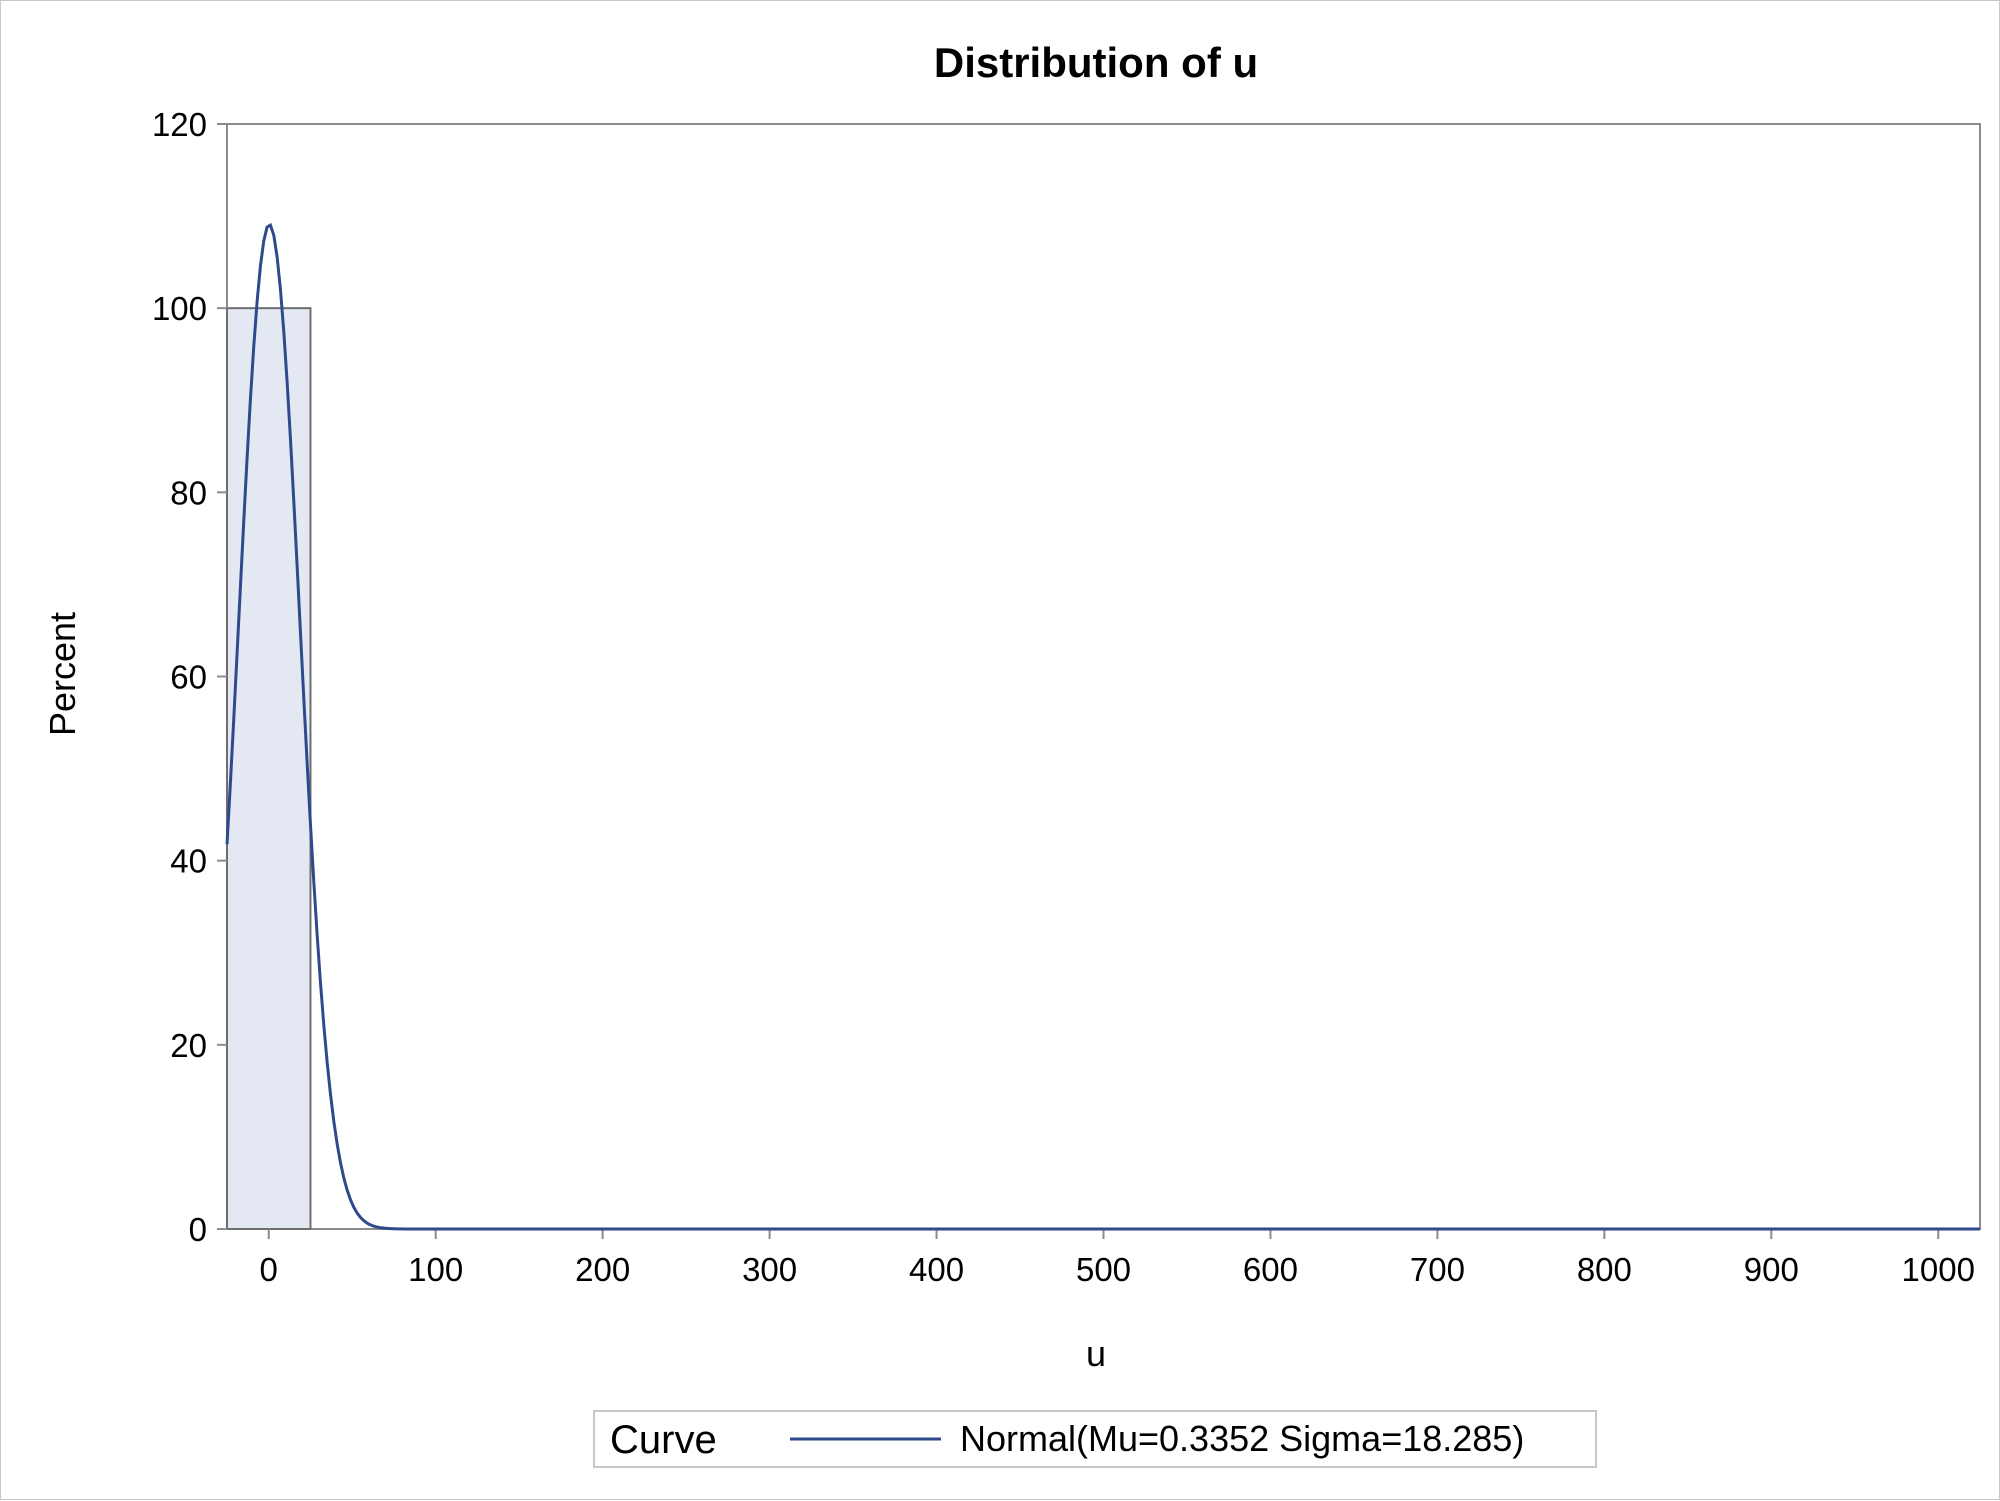 This screenshot has width=2000, height=1501. Describe the element at coordinates (188, 1045) in the screenshot. I see `y-tick-label-20: 20` at that location.